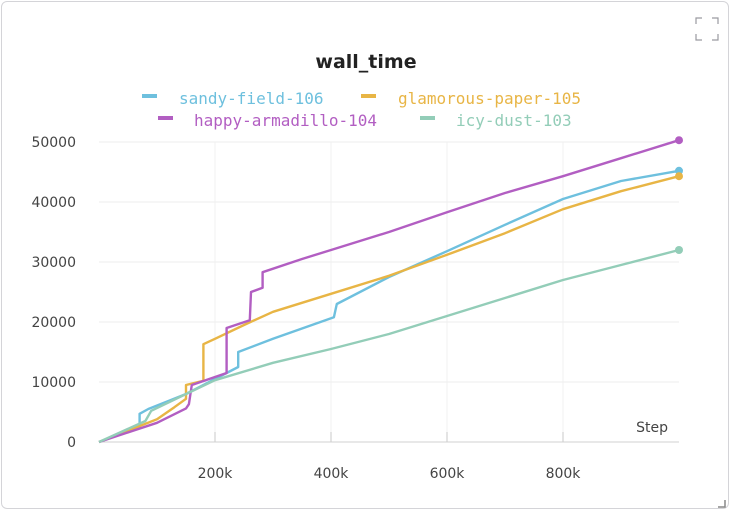 The height and width of the screenshot is (512, 732). I want to click on y-tick-label: 50000, so click(53, 143).